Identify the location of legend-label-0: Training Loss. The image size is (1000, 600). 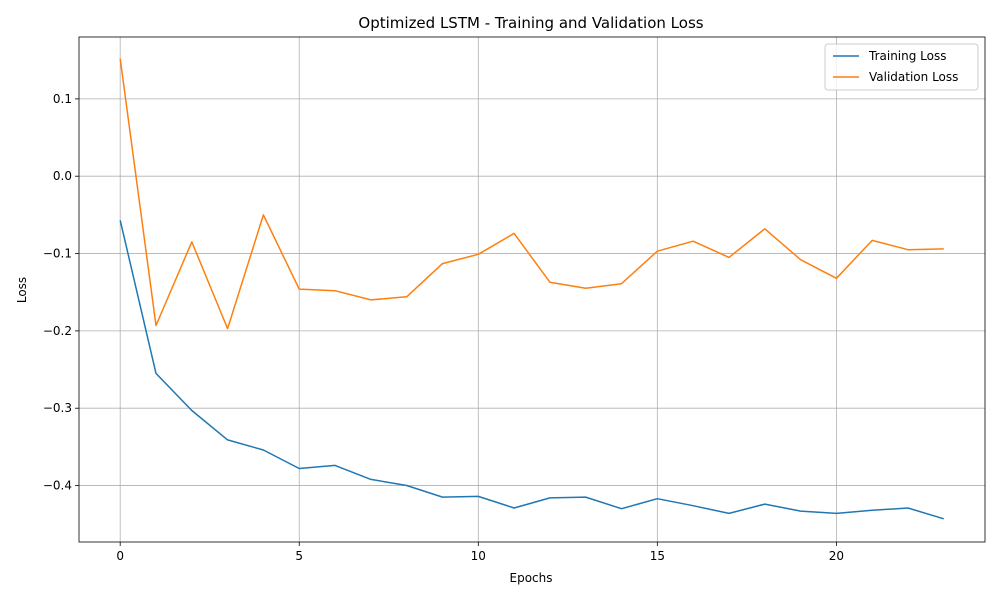
(907, 56).